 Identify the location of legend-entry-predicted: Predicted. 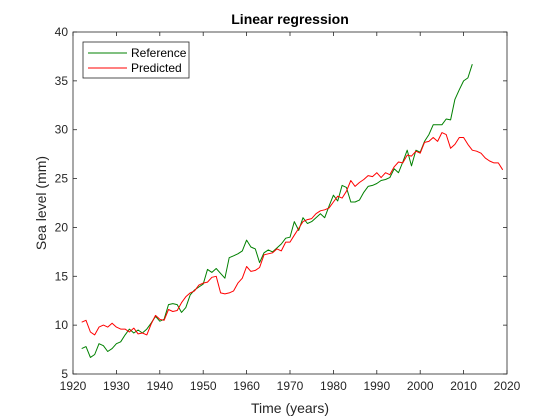
(156, 68).